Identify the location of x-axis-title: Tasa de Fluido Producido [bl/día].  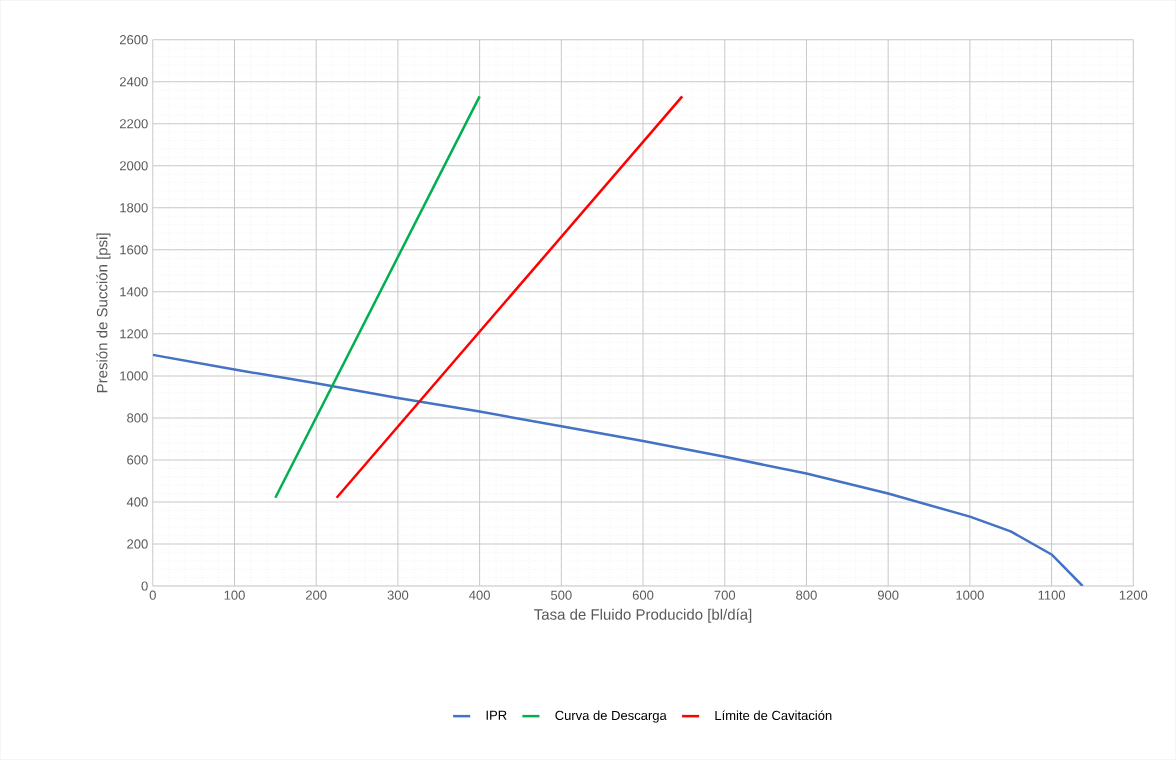
(643, 615).